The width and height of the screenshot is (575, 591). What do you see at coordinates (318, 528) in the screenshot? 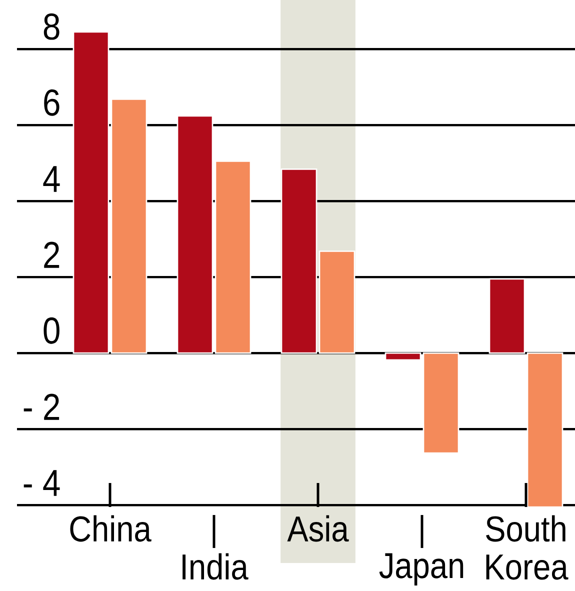
I see `x-tick-label: Asia` at bounding box center [318, 528].